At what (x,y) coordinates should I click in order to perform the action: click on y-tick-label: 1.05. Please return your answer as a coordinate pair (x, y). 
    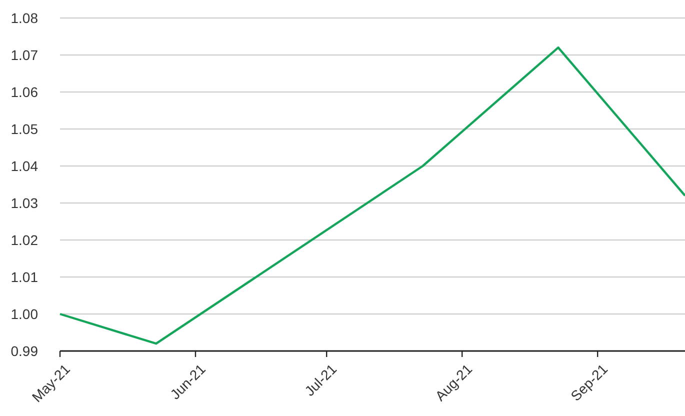
    Looking at the image, I should click on (24, 128).